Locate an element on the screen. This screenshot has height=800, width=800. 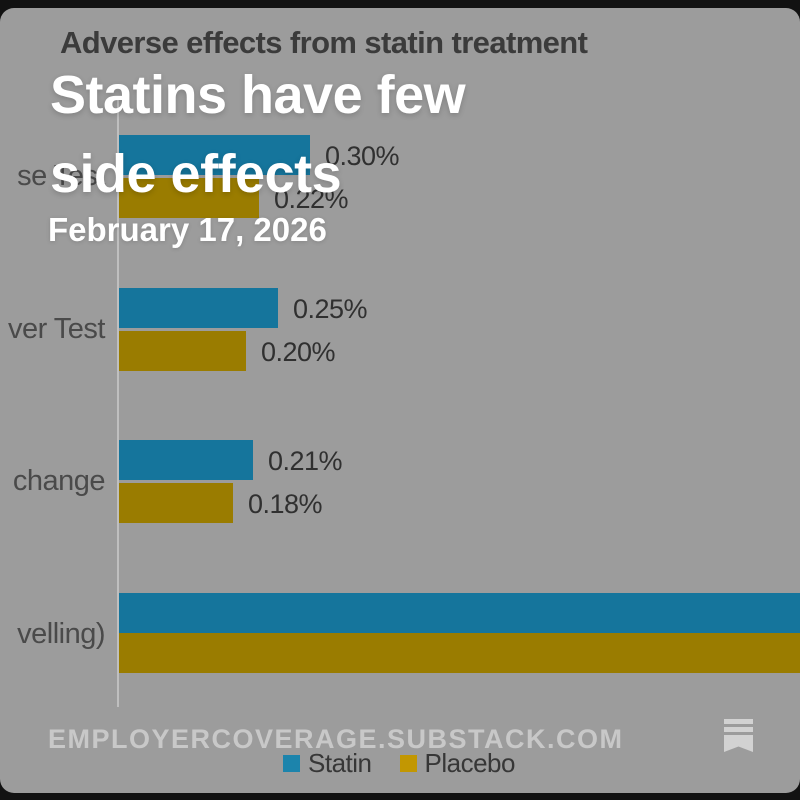
legend-swatch-placebo is located at coordinates (408, 763).